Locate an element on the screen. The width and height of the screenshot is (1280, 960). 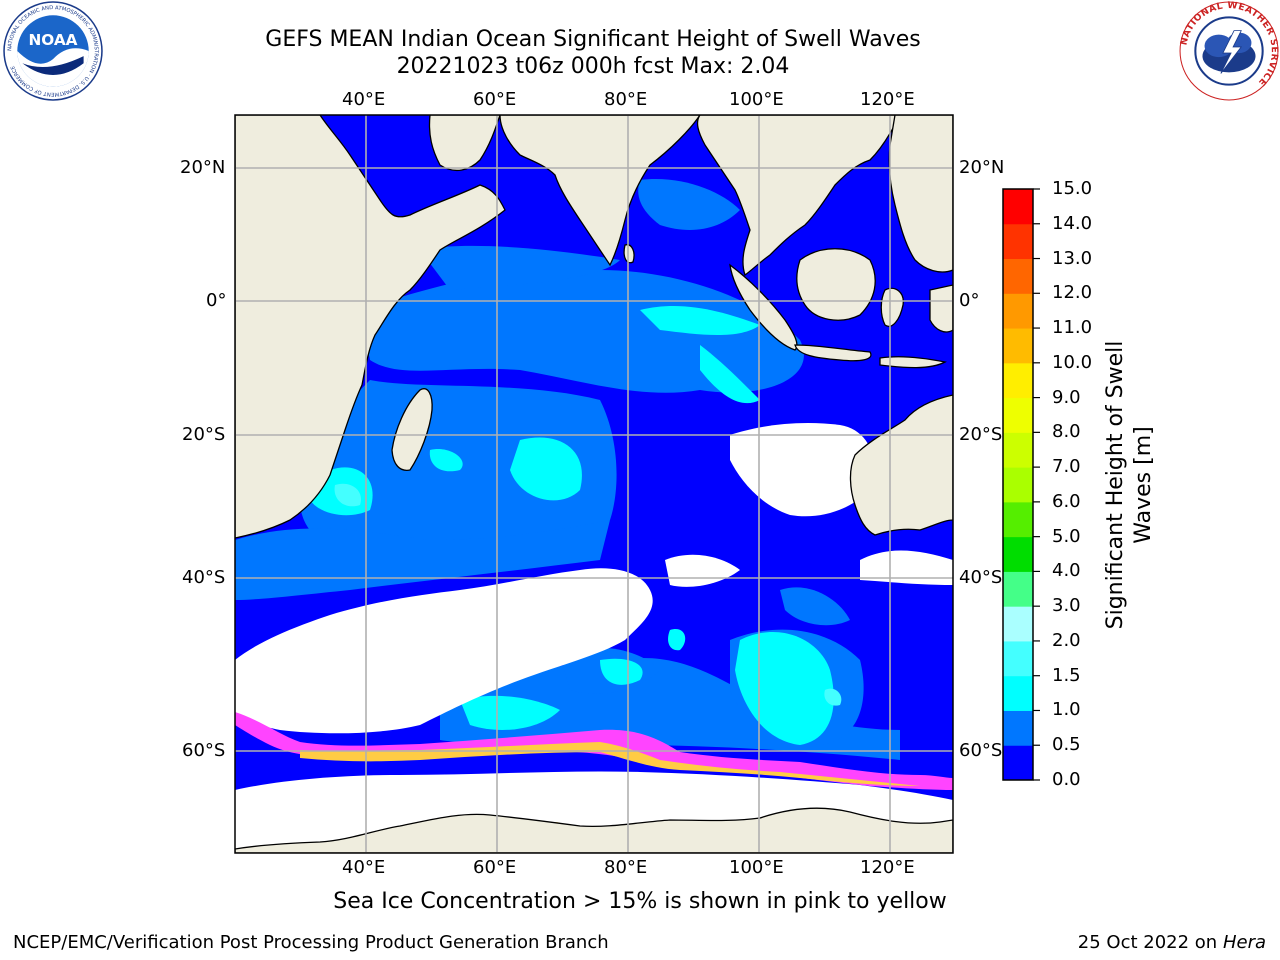
lon-label-top-80e: 80°E is located at coordinates (626, 99).